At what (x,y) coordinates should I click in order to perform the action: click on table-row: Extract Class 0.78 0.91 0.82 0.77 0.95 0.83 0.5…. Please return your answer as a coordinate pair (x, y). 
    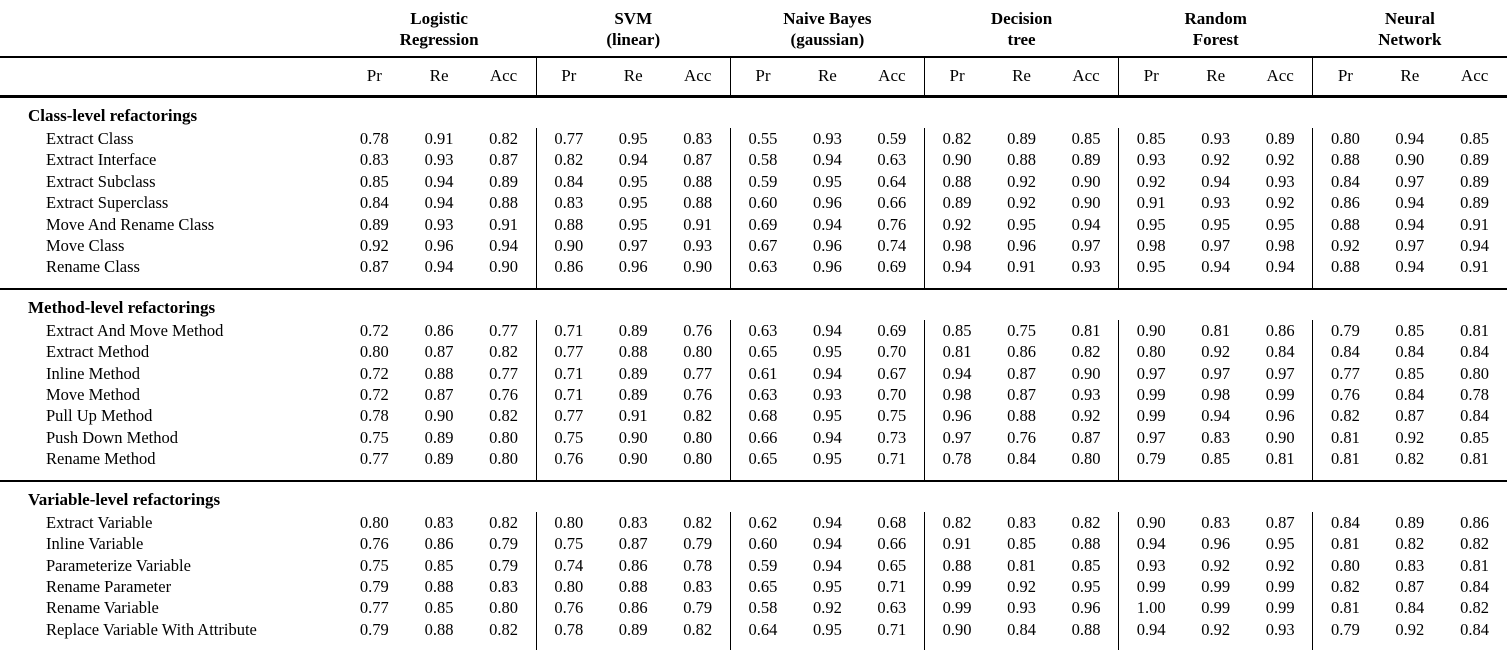
    Looking at the image, I should click on (753, 139).